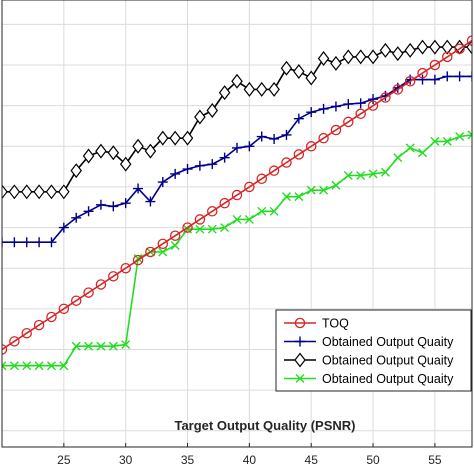 Image resolution: width=474 pixels, height=474 pixels. What do you see at coordinates (249, 455) in the screenshot?
I see `x-tick-labels: 25 30 35 40 45 50 55` at bounding box center [249, 455].